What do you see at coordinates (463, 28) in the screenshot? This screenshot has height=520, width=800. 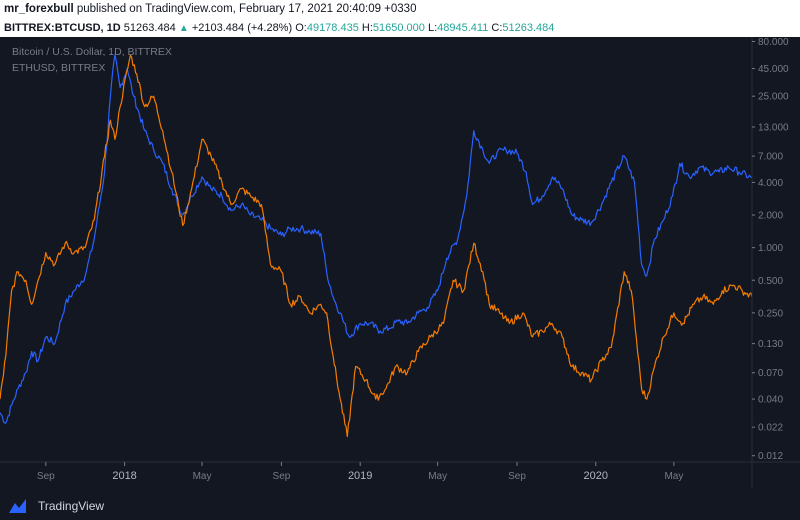 I see `low-value: 48945.411` at bounding box center [463, 28].